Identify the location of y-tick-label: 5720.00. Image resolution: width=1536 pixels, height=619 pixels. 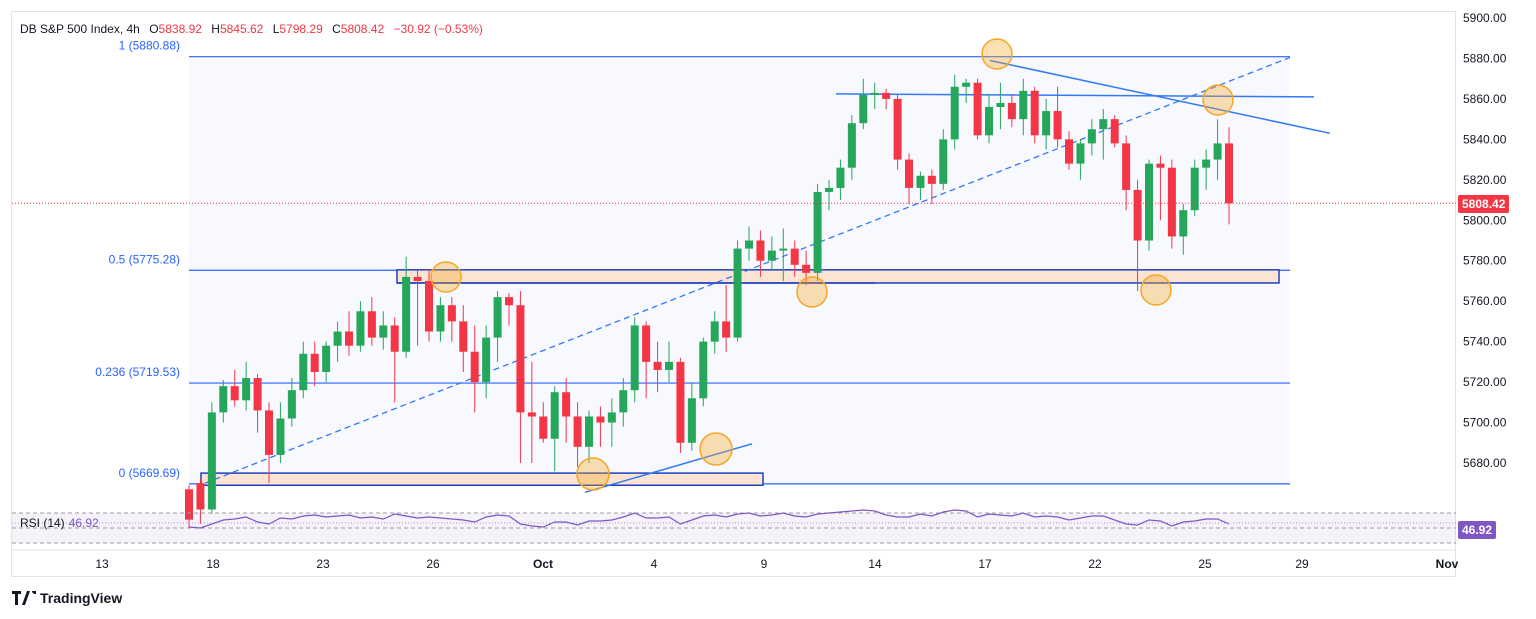
(1485, 382).